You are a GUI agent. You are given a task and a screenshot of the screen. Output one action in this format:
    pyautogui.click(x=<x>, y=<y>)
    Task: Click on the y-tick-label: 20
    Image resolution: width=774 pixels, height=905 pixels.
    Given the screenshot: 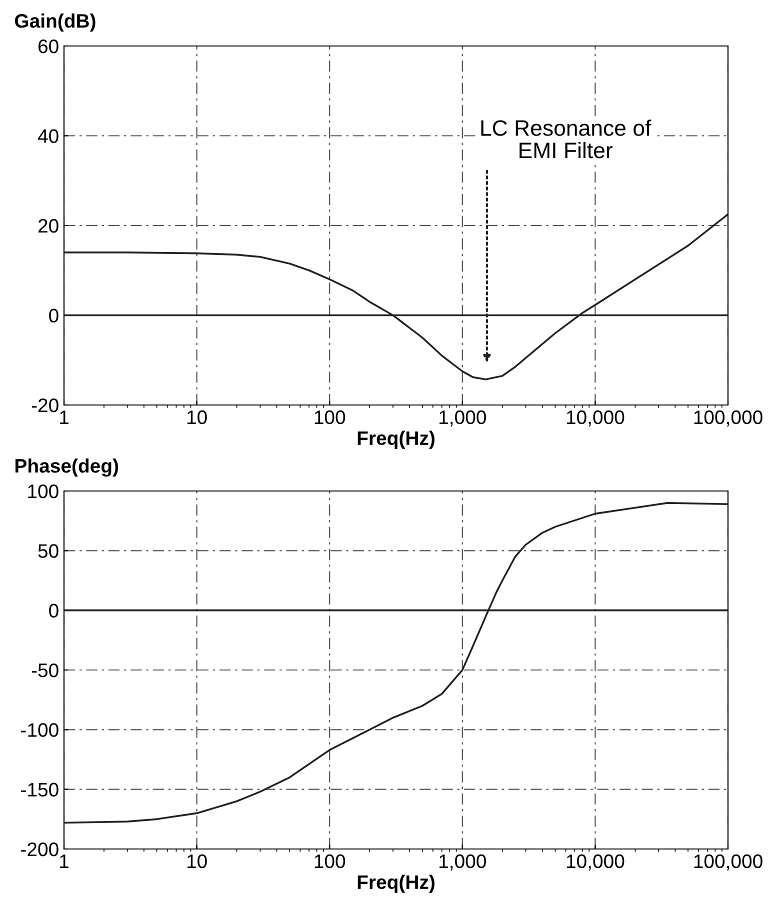 What is the action you would take?
    pyautogui.click(x=48, y=225)
    